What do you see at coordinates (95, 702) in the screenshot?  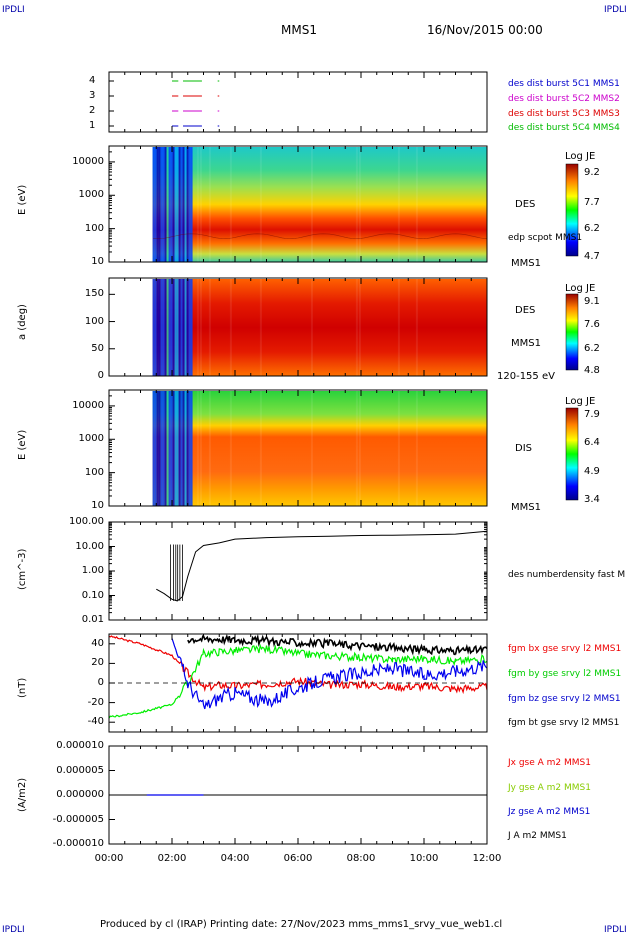 I see `ytick-label: -20` at bounding box center [95, 702].